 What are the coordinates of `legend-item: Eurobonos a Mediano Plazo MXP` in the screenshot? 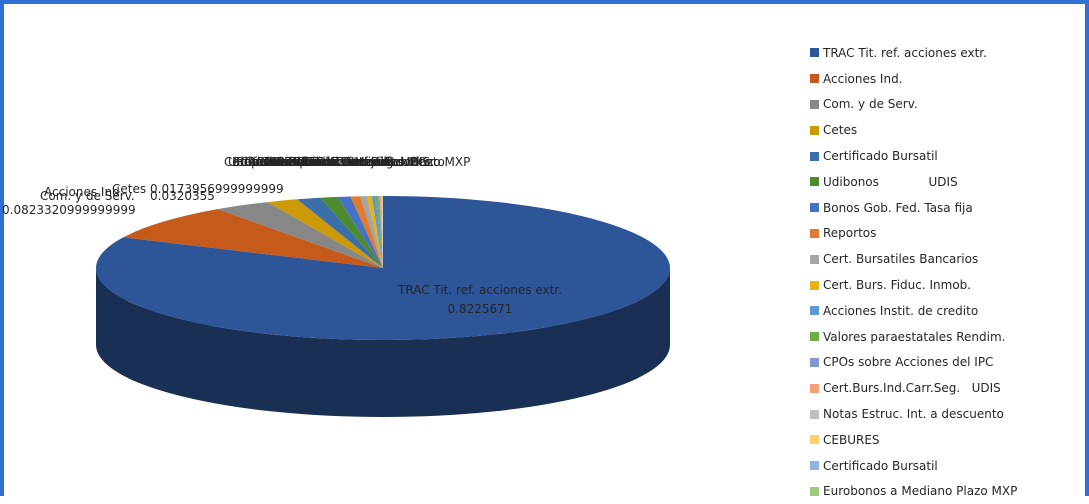 It's located at (945, 491).